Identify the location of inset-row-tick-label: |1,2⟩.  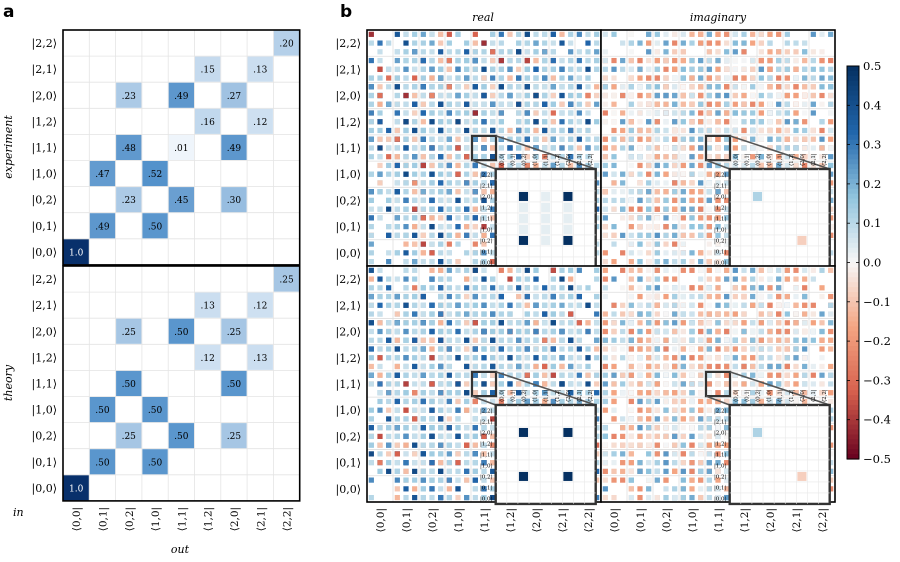
(486, 207).